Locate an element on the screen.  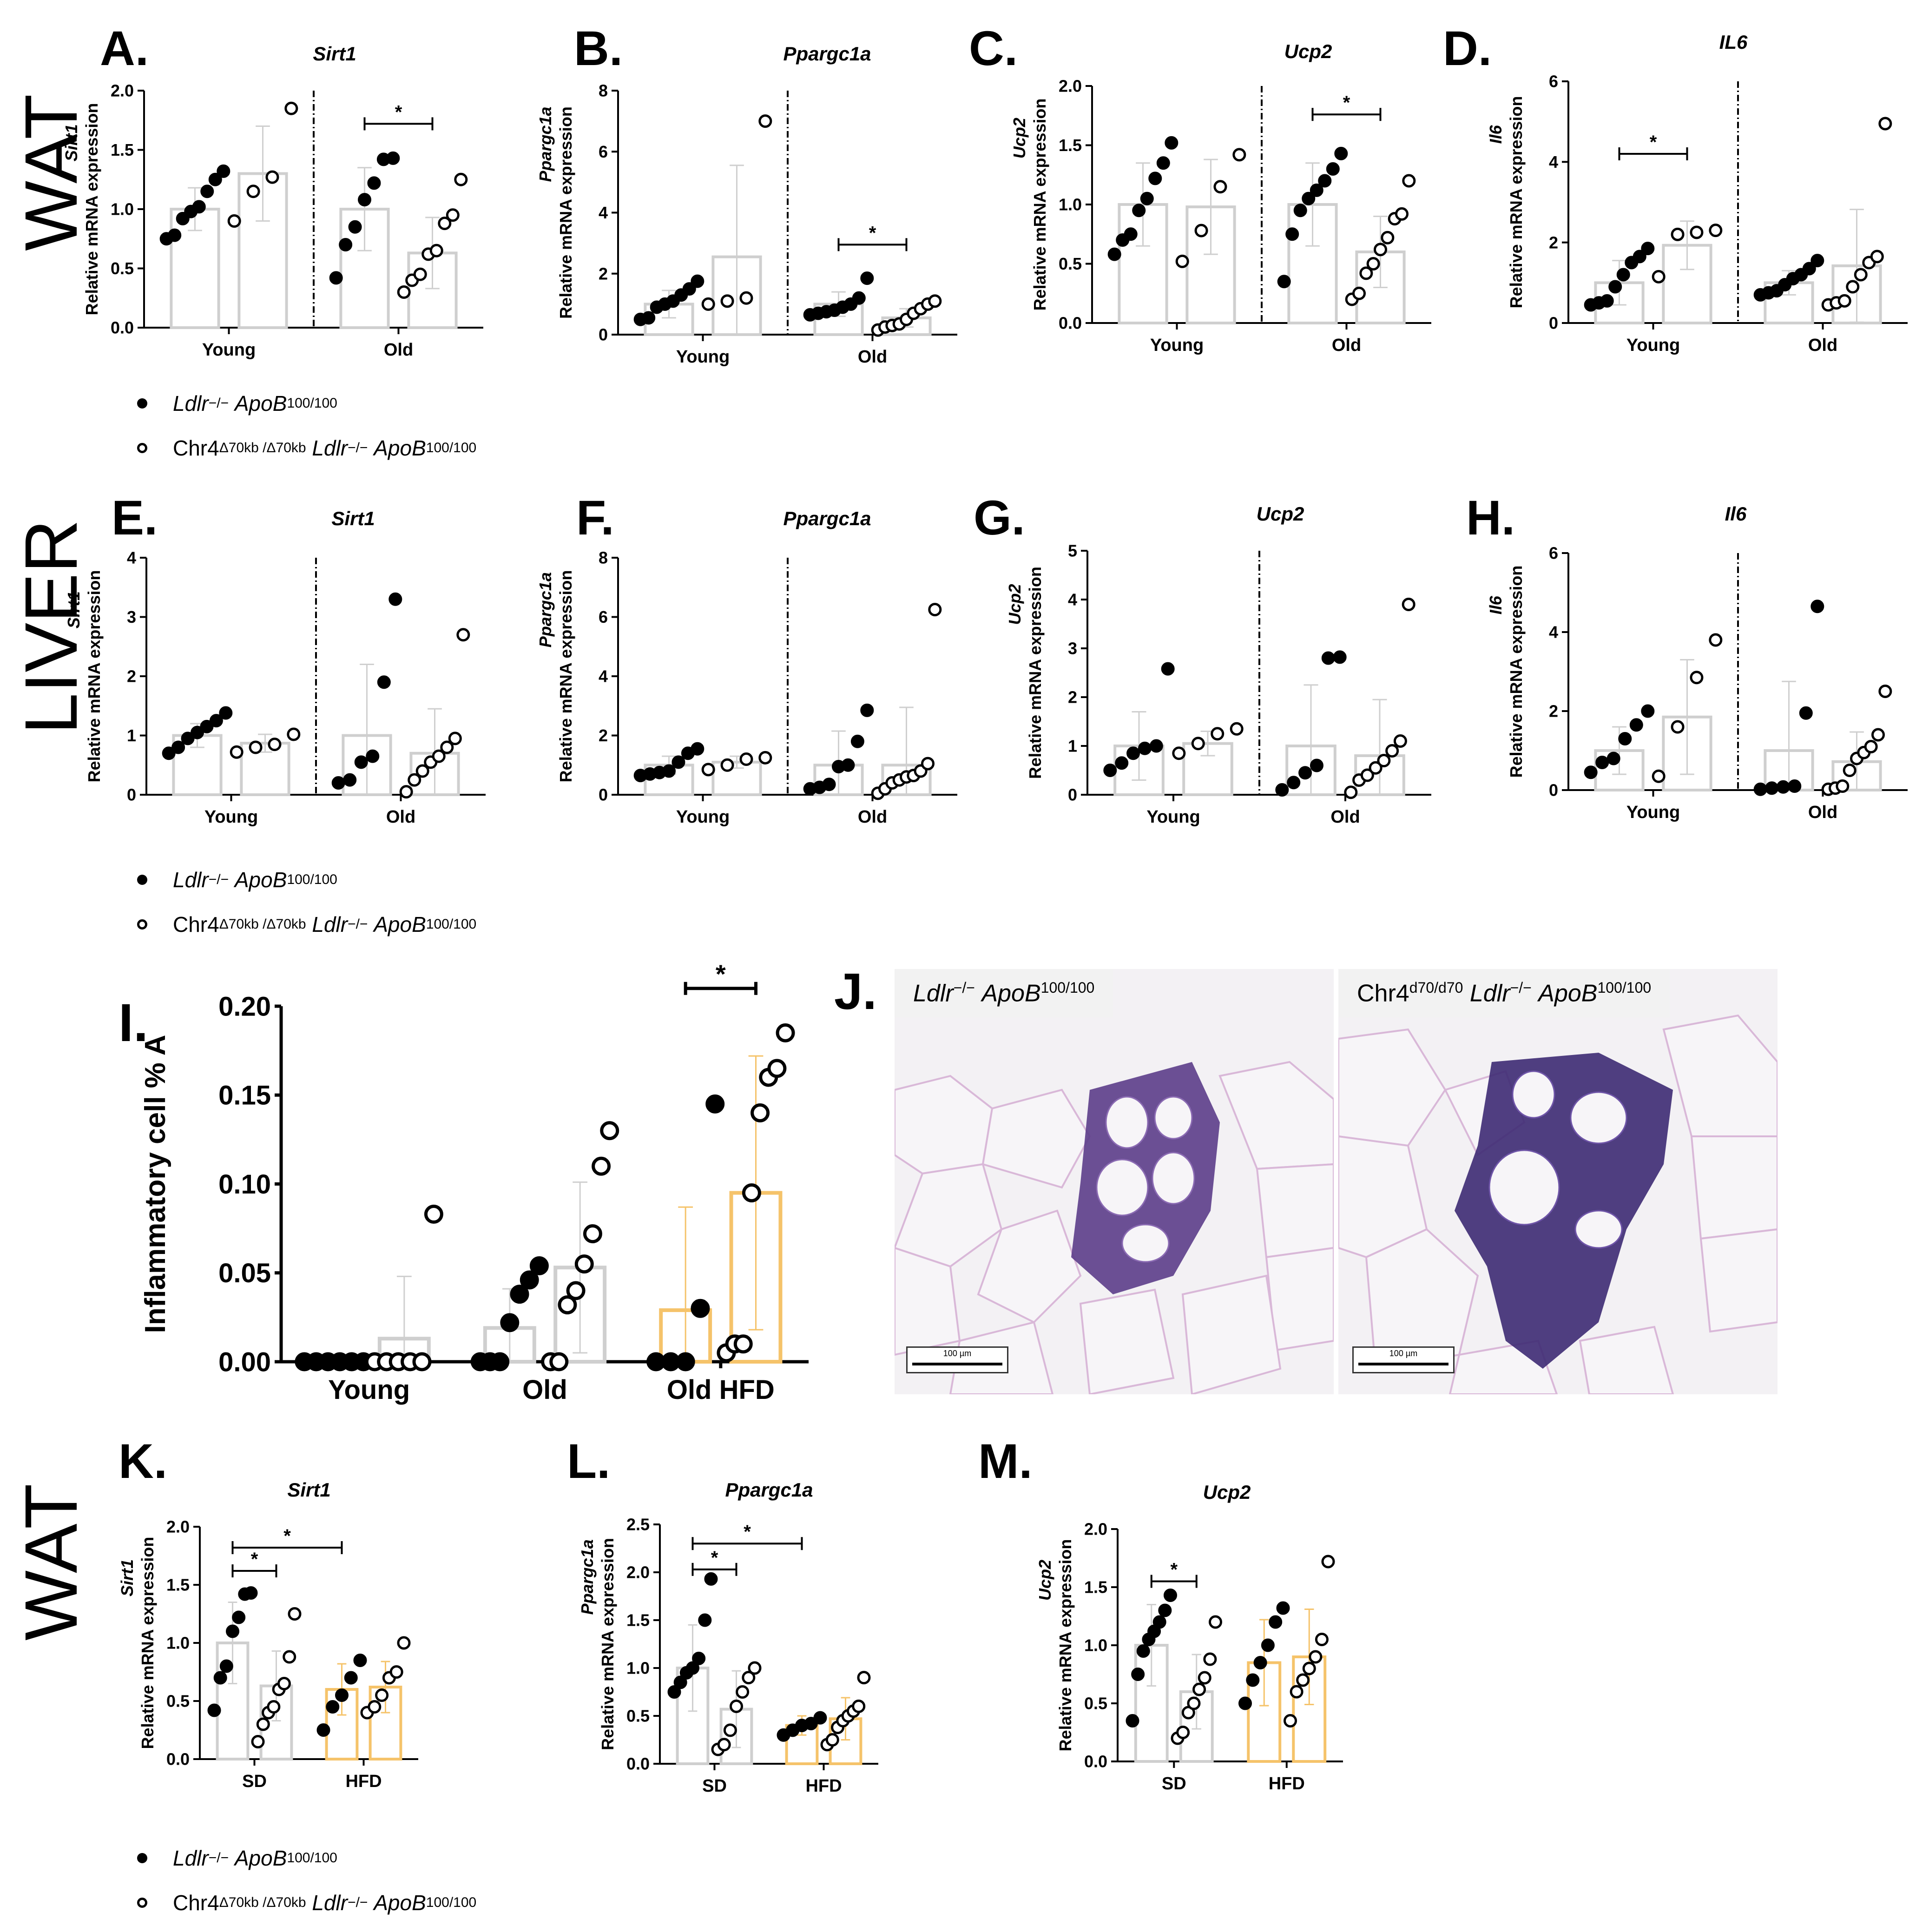
x-tick-label: Young is located at coordinates (1653, 345).